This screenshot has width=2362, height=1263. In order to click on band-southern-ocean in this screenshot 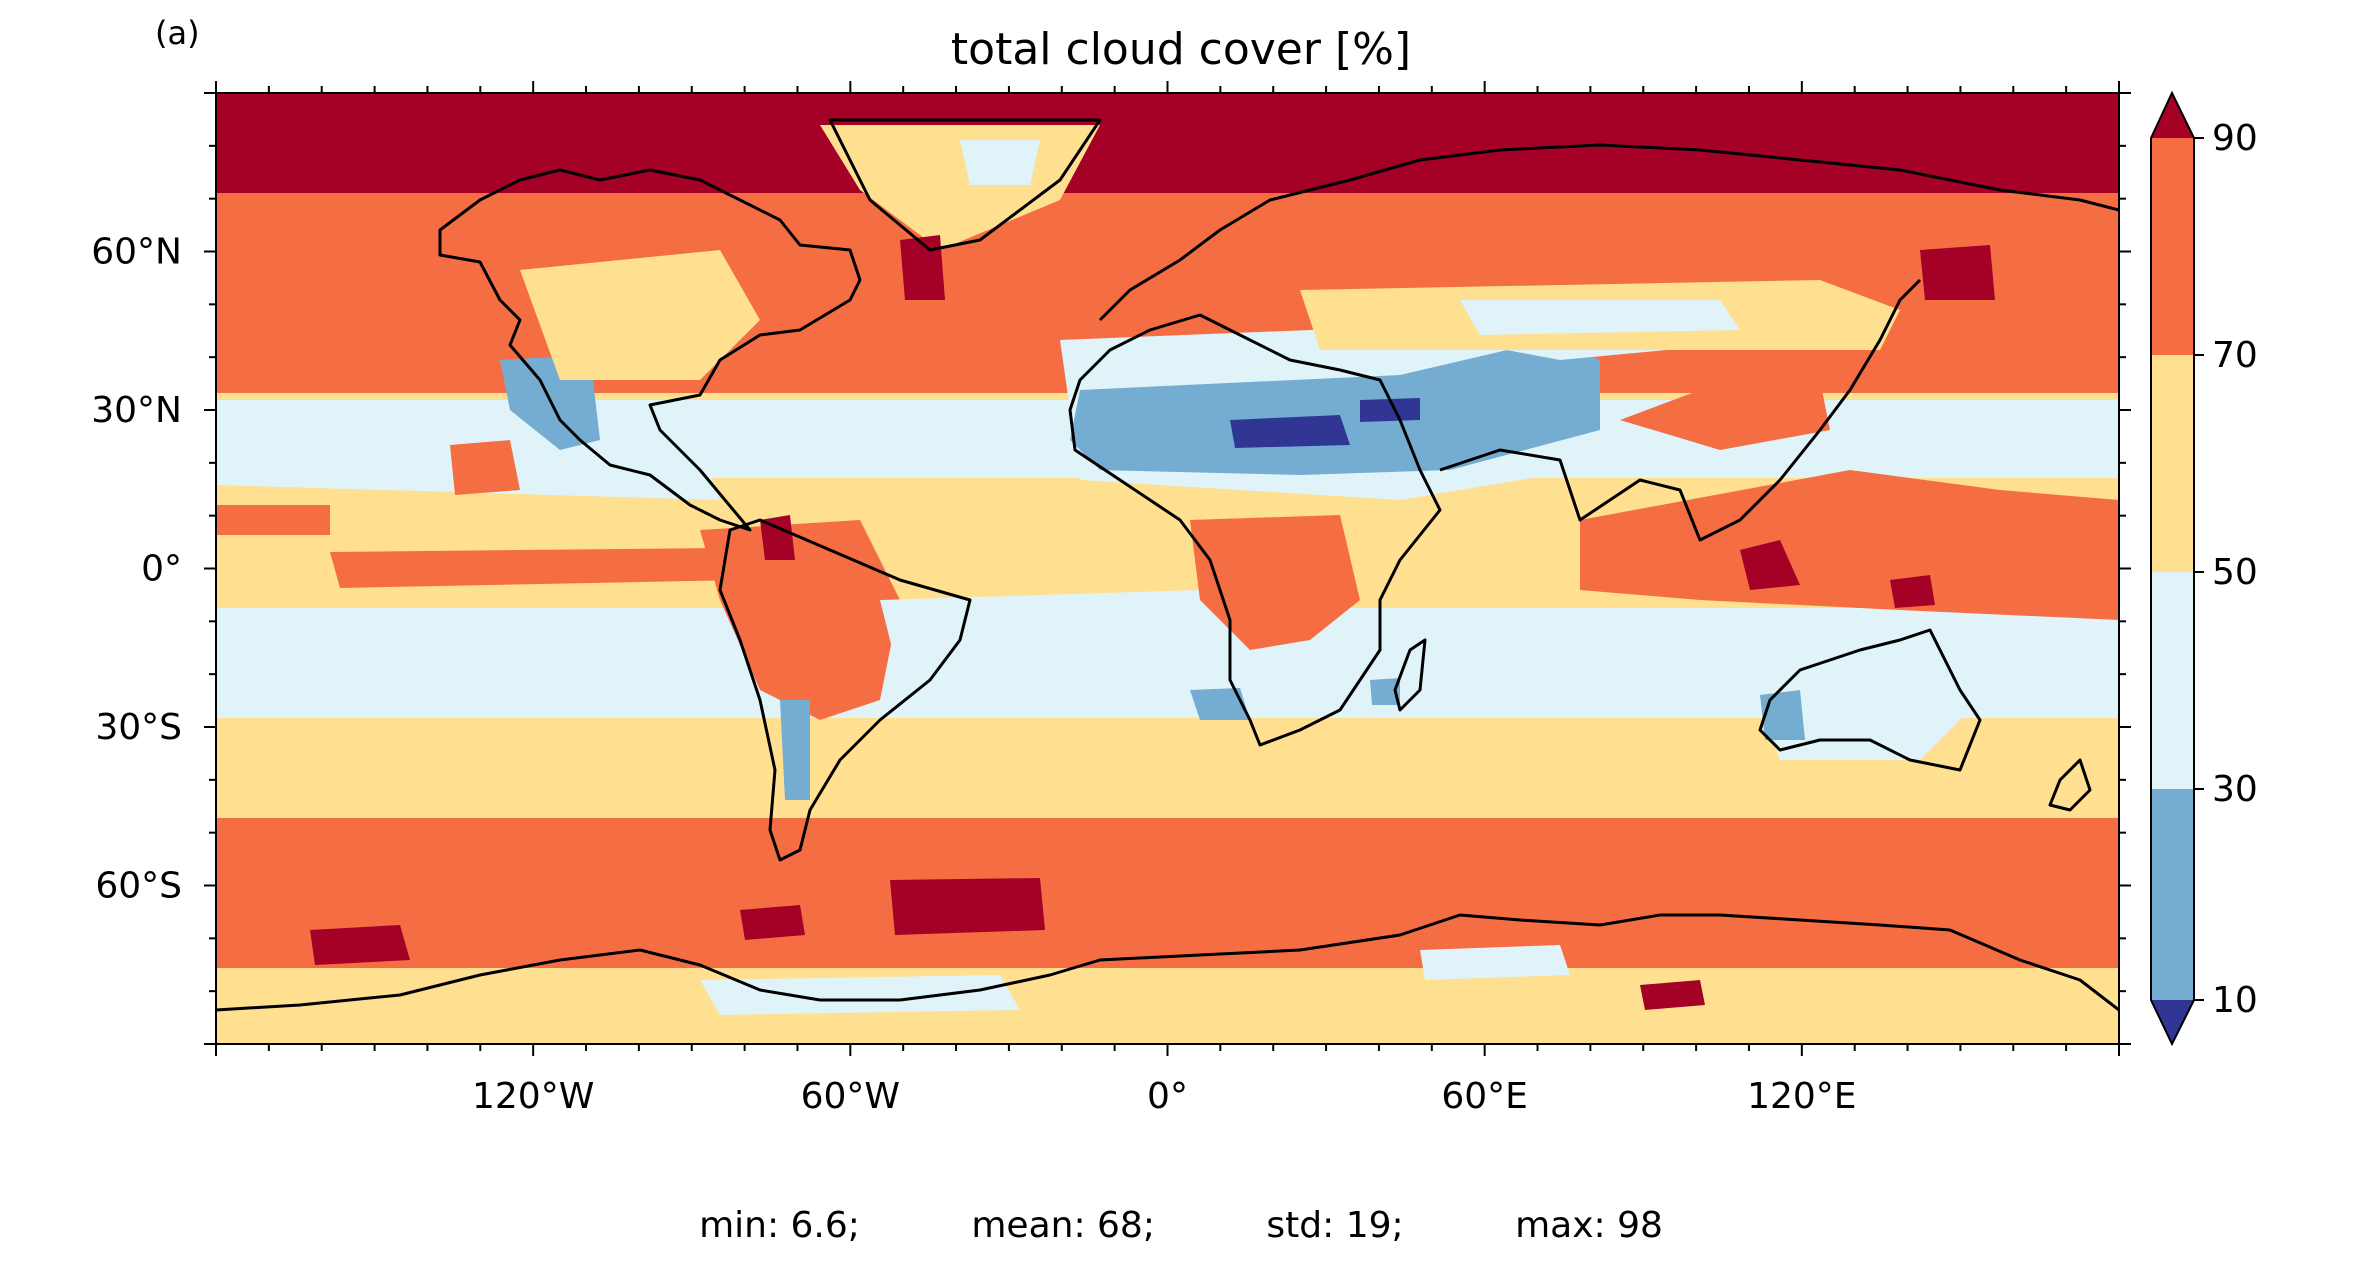, I will do `click(1167, 893)`.